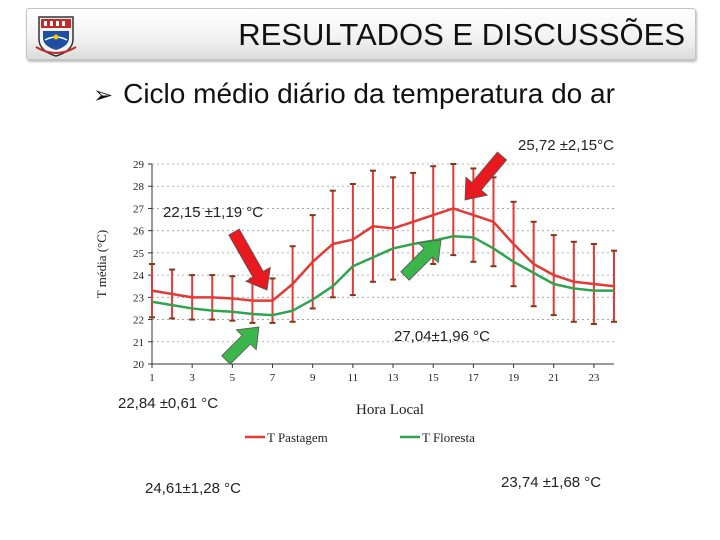  I want to click on x-axis-label: Hora Local, so click(390, 410).